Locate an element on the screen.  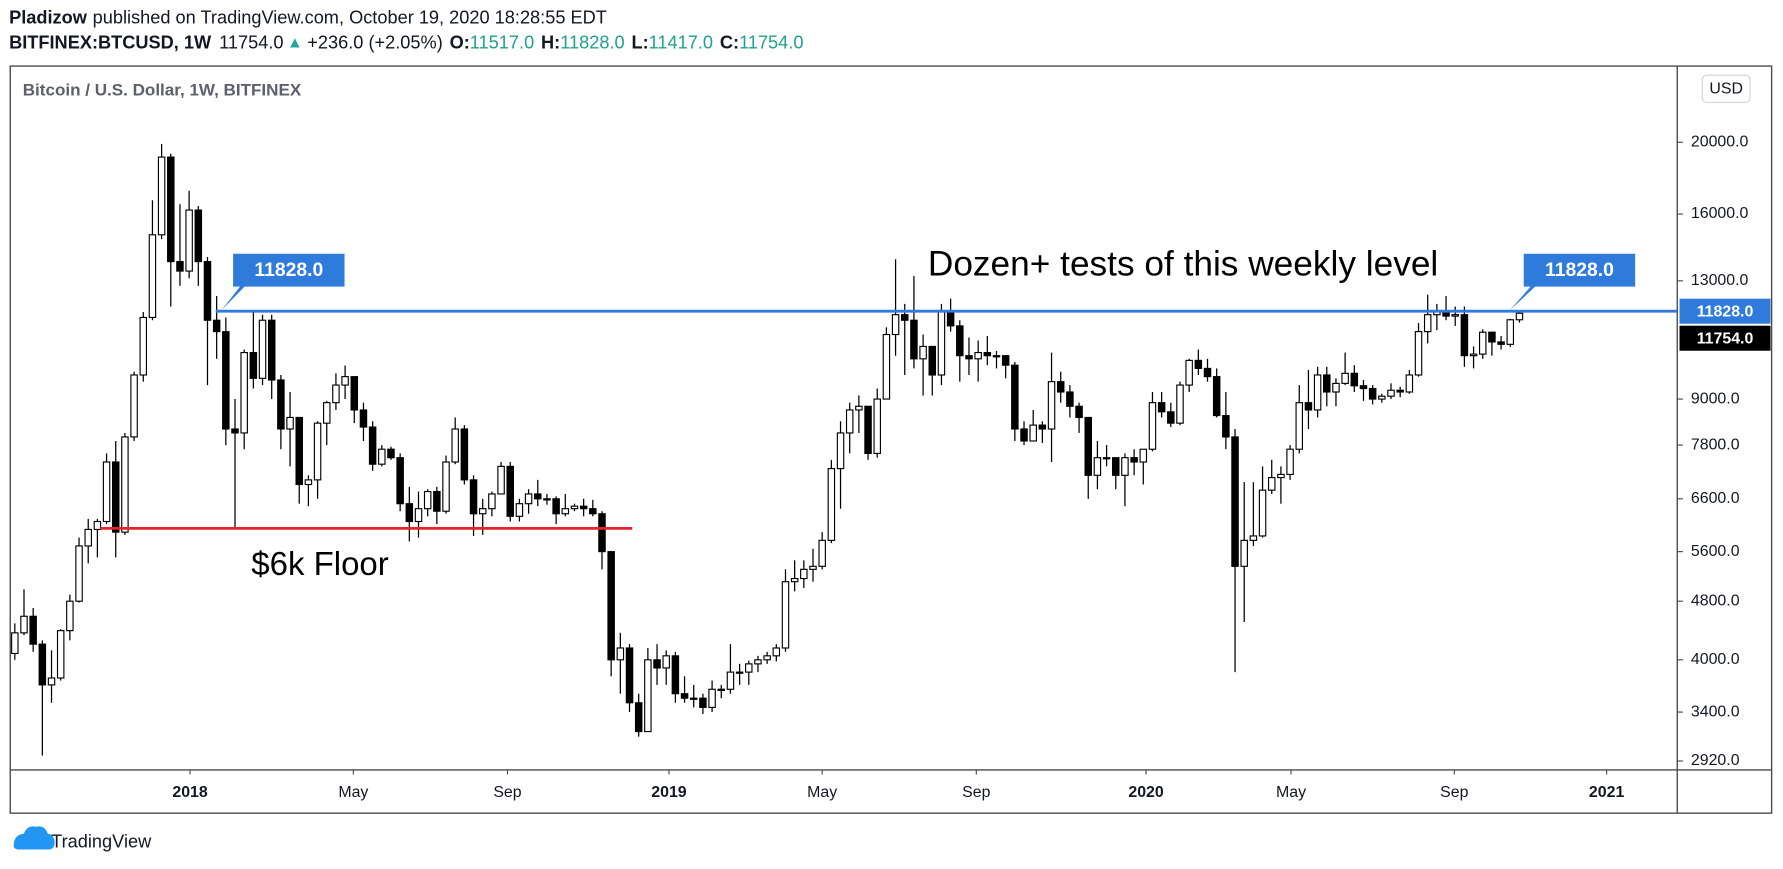
author: Pladizow is located at coordinates (48, 17).